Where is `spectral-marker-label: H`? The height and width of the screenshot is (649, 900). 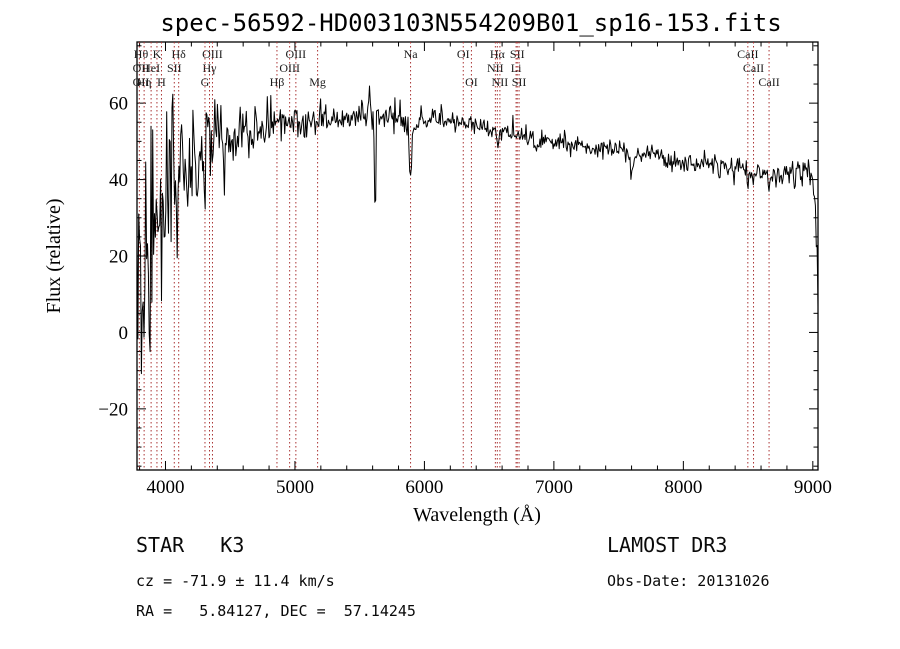 spectral-marker-label: H is located at coordinates (161, 82).